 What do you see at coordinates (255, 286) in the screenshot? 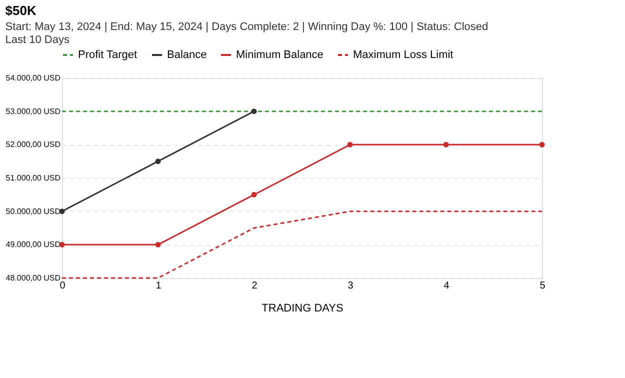
I see `x-tick-label: 2` at bounding box center [255, 286].